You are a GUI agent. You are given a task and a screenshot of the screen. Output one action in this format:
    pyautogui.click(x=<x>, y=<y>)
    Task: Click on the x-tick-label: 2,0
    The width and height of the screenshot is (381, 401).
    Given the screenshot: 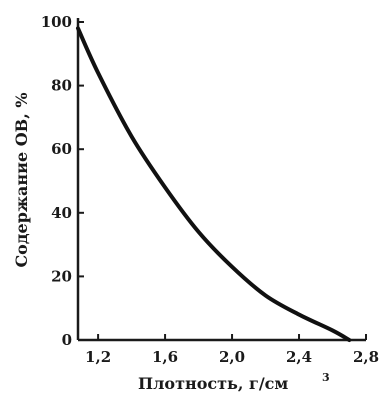 What is the action you would take?
    pyautogui.click(x=232, y=357)
    